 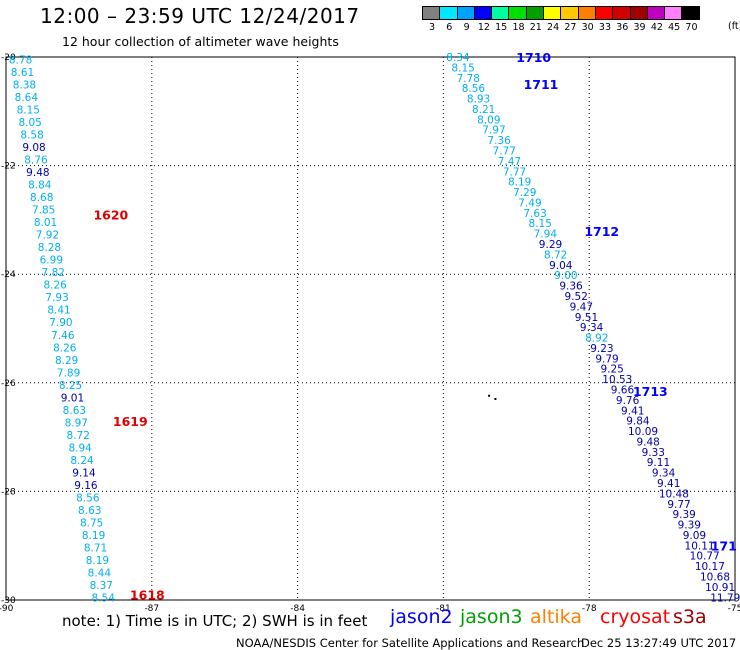 I want to click on wave-height-label: 7.89, so click(x=68, y=373).